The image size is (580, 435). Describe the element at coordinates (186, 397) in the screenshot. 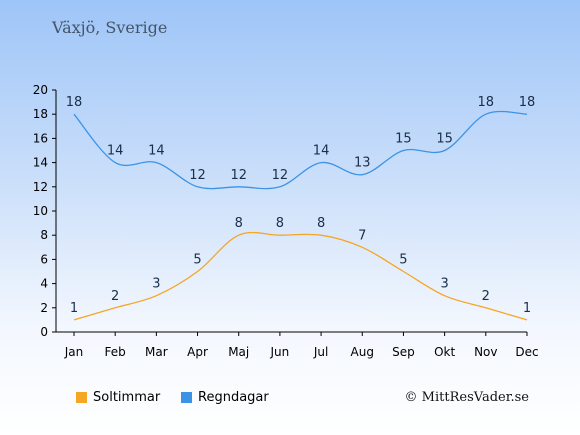

I see `legend-rain-swatch` at that location.